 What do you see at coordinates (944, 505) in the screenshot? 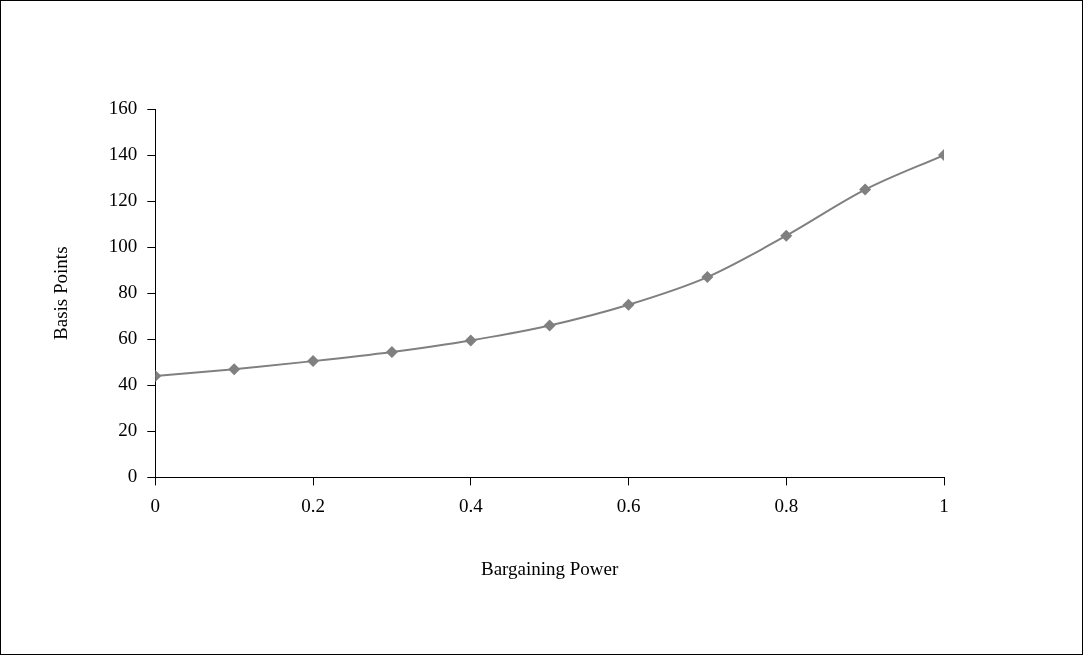
I see `x-tick-label: 1` at bounding box center [944, 505].